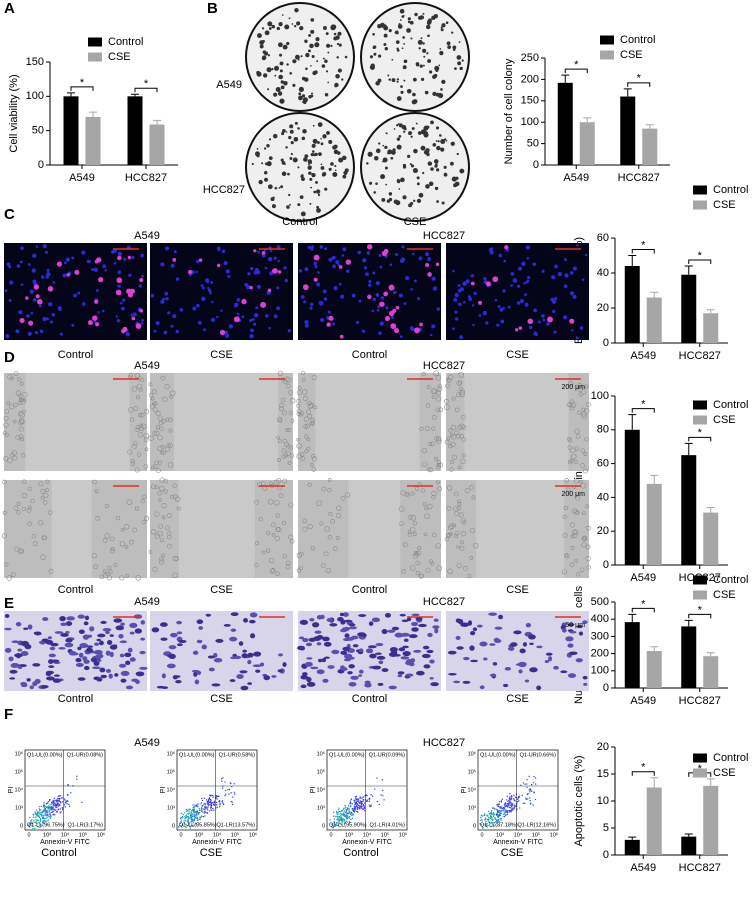 The height and width of the screenshot is (913, 755). I want to click on error-bar, so click(710, 782).